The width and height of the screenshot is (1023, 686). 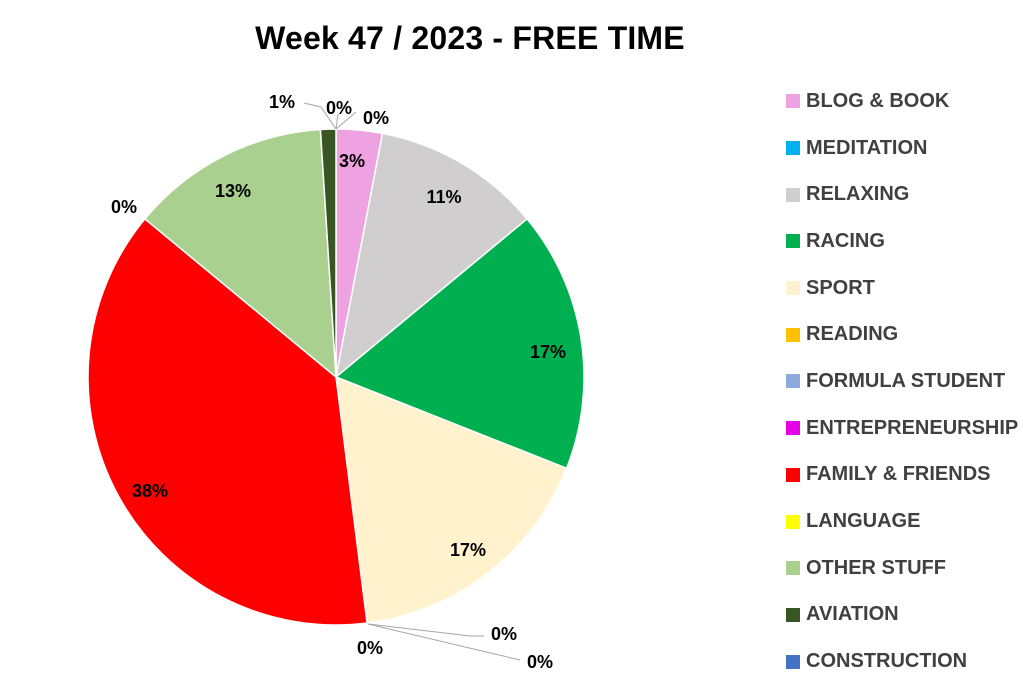 I want to click on legend-item-blog-and-book: BLOG & BOOK, so click(x=902, y=101).